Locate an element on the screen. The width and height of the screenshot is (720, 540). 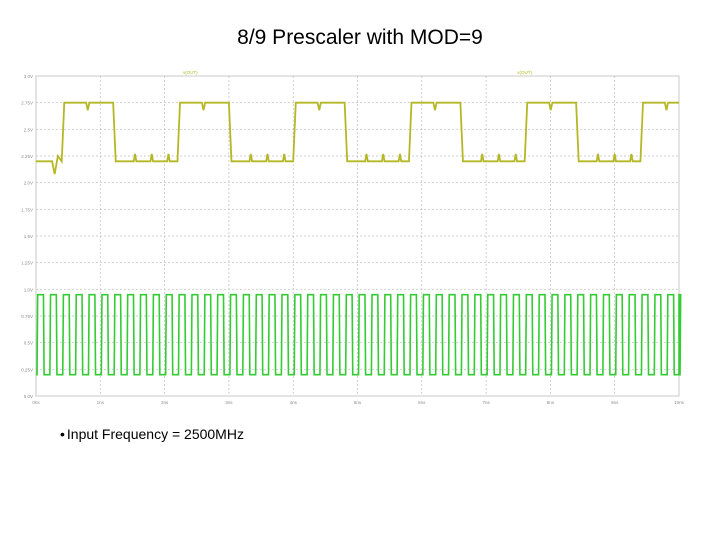
y-tick-label: 0.5V is located at coordinates (28, 343).